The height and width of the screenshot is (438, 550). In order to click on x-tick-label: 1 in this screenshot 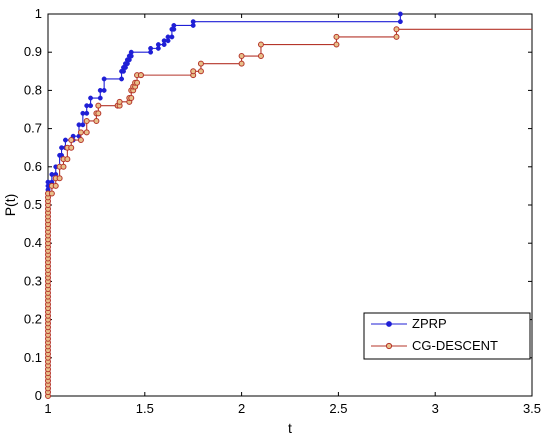, I will do `click(47, 408)`.